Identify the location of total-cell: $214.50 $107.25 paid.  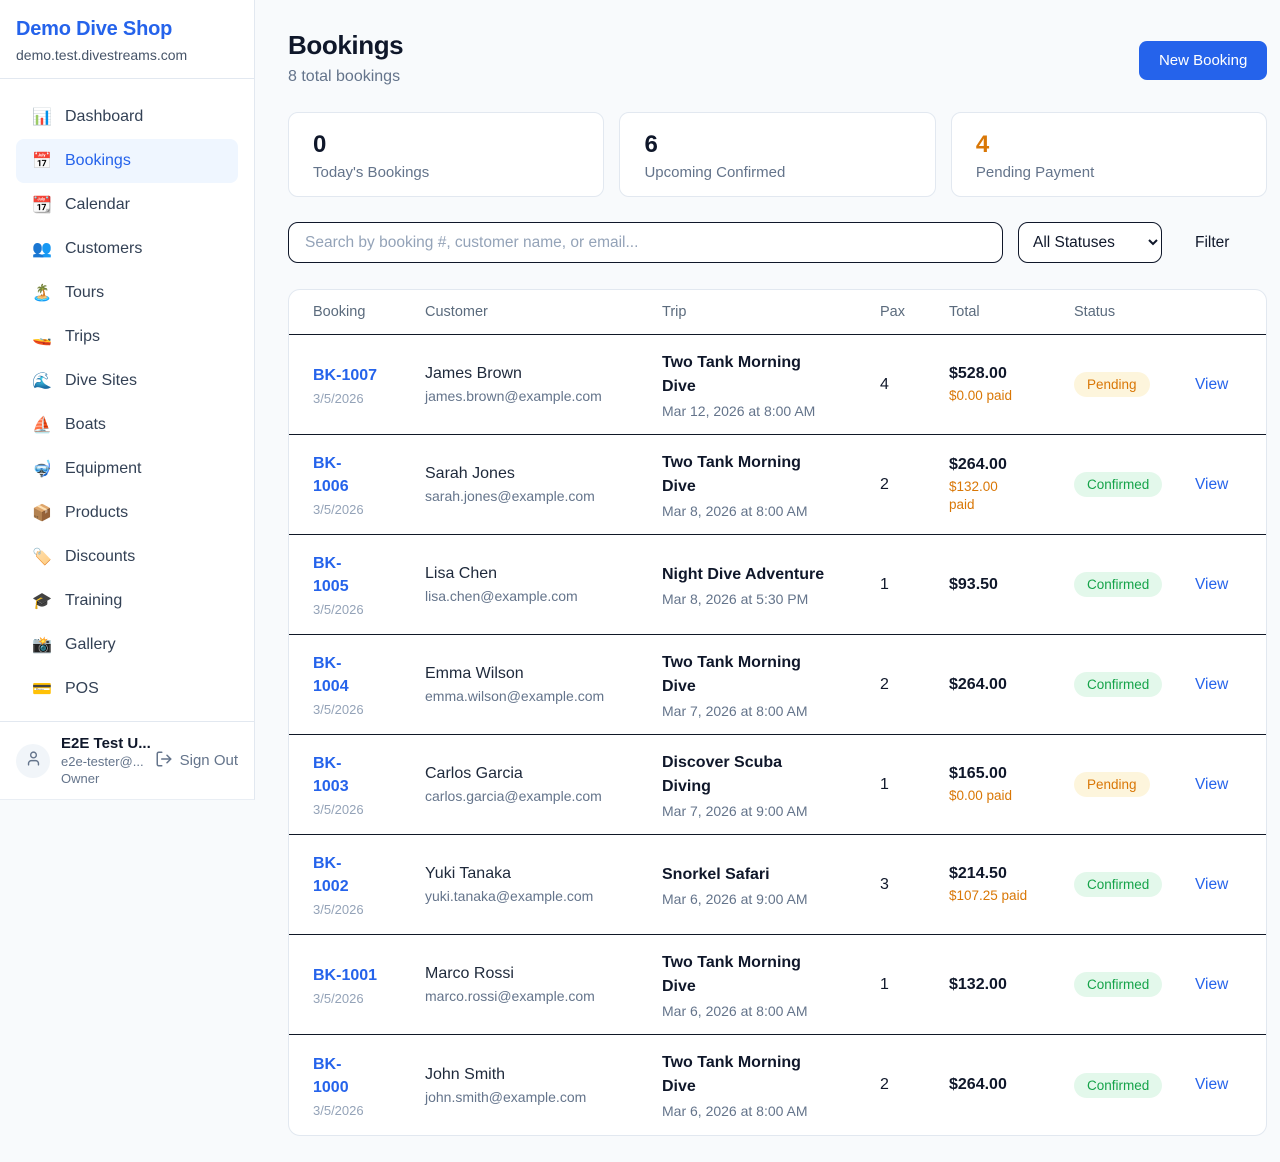
(1011, 885).